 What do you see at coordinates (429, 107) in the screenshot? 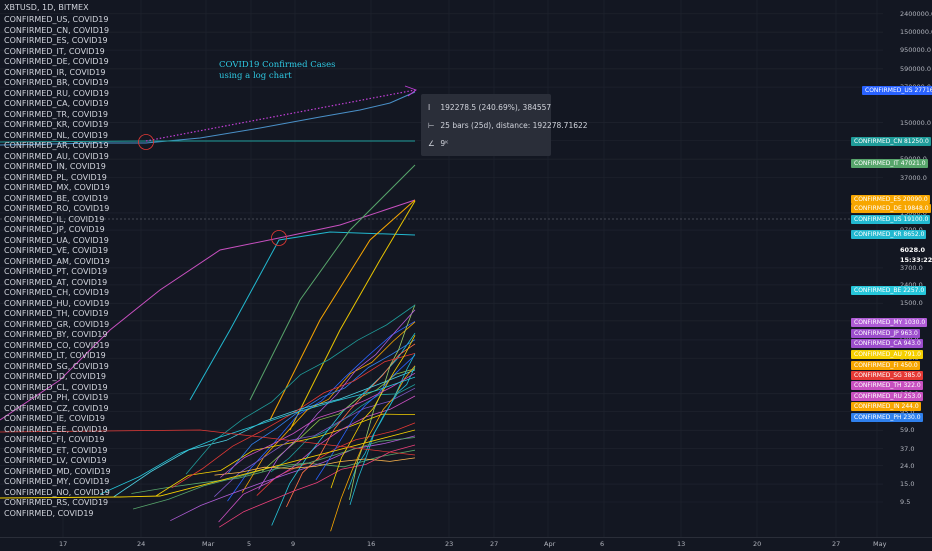
I see `price-range-icon: Ι` at bounding box center [429, 107].